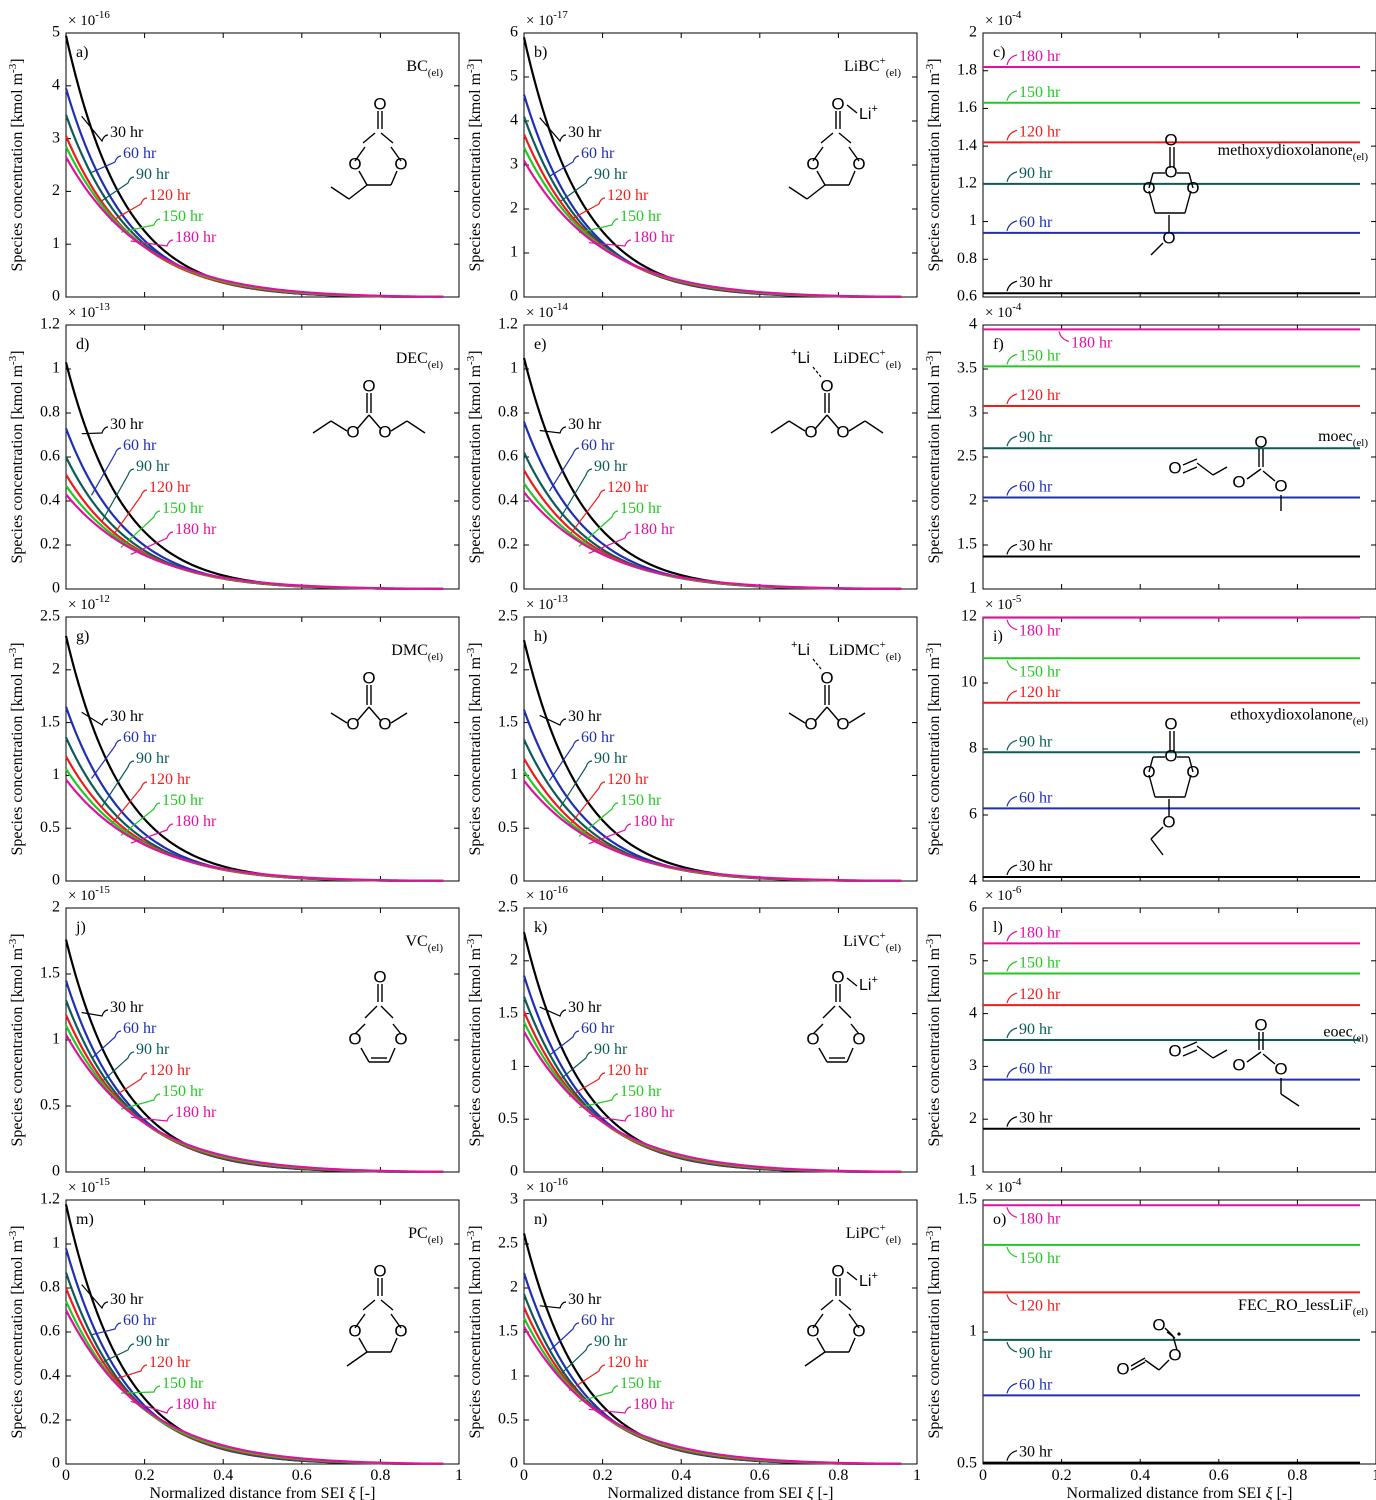 This screenshot has height=1500, width=1376. Describe the element at coordinates (712, 1097) in the screenshot. I see `series-line-150-hr` at that location.